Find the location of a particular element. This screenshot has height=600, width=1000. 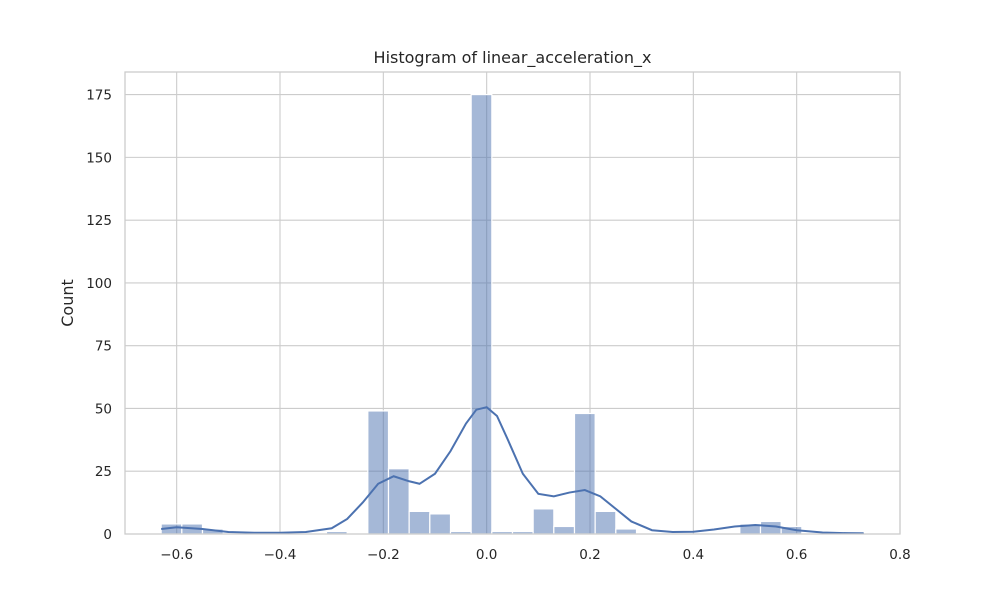

x-tick-label: 0.0 is located at coordinates (486, 555).